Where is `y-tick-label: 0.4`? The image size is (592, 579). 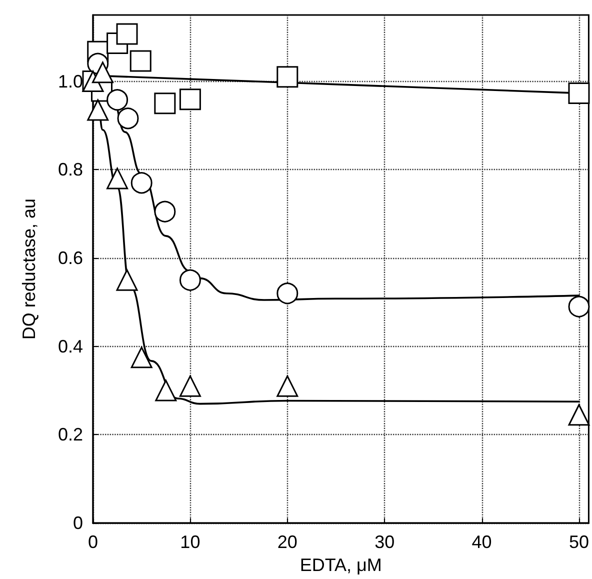
y-tick-label: 0.4 is located at coordinates (70, 346).